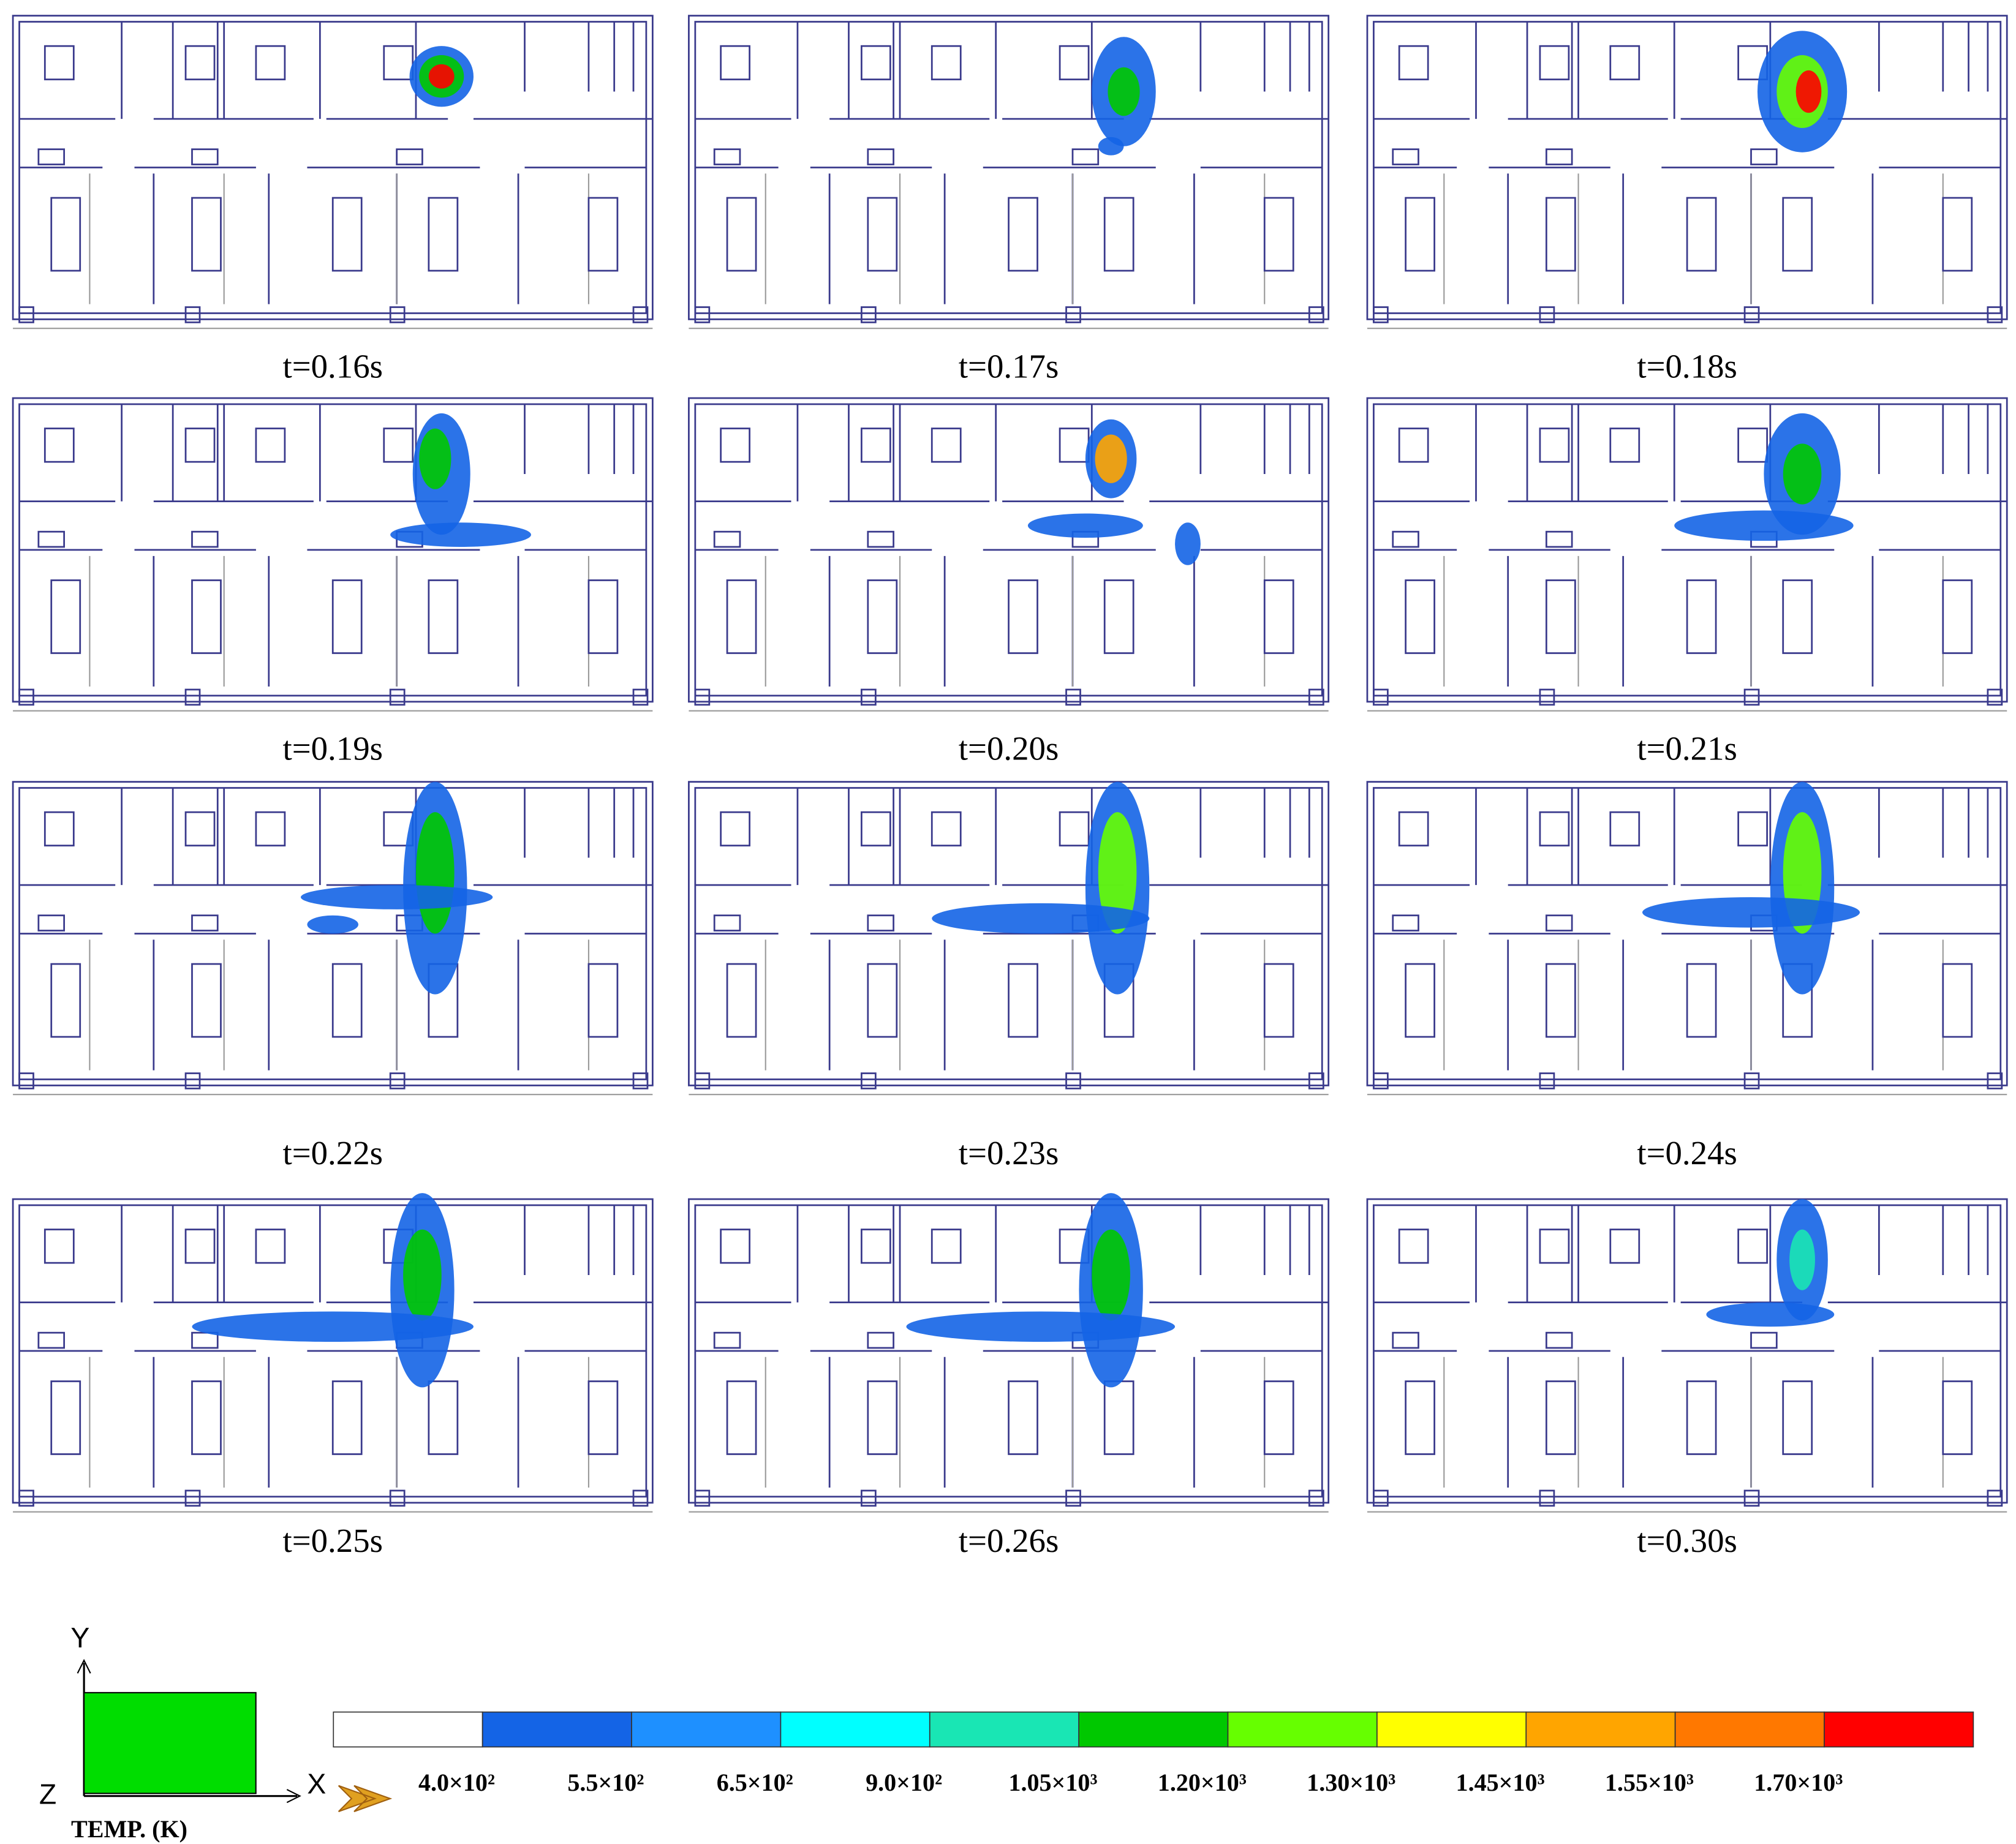 The height and width of the screenshot is (1844, 2016). I want to click on time-label: t=0.25s, so click(332, 1541).